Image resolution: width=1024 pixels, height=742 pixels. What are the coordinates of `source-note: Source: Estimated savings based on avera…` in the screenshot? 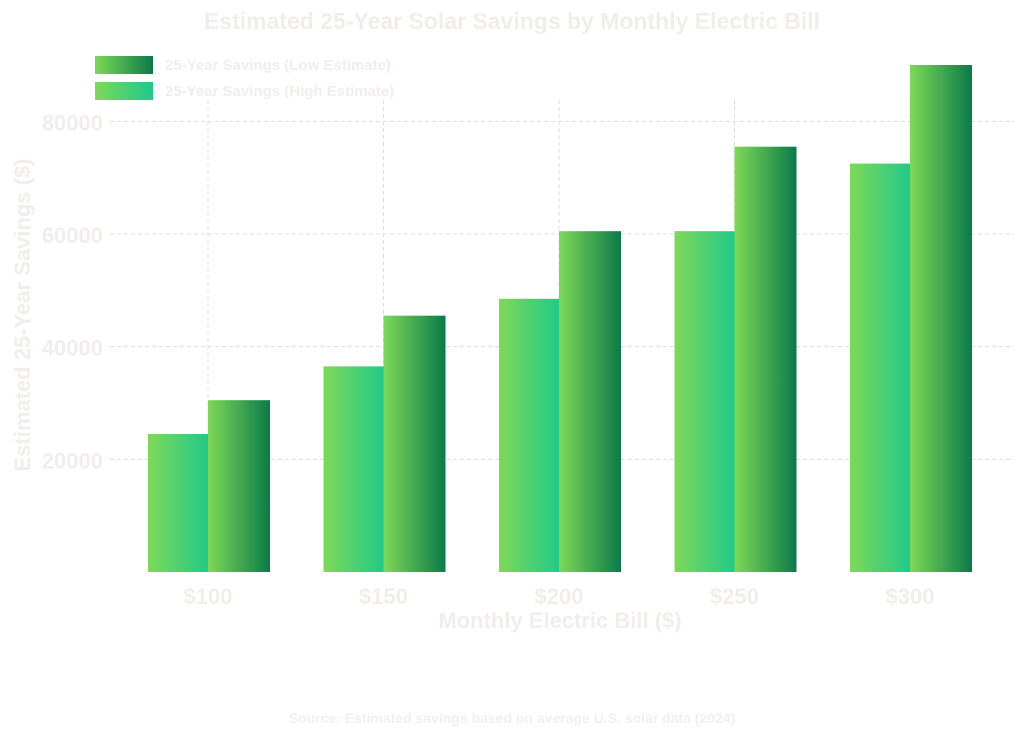 It's located at (512, 718).